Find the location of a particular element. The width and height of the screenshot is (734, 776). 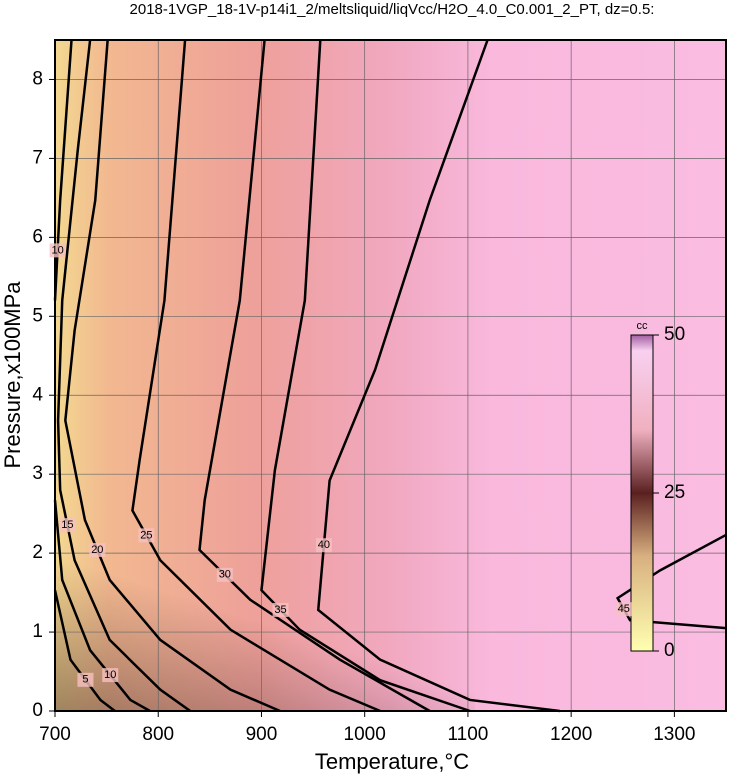

colorbar-tick-label: 50 is located at coordinates (674, 334).